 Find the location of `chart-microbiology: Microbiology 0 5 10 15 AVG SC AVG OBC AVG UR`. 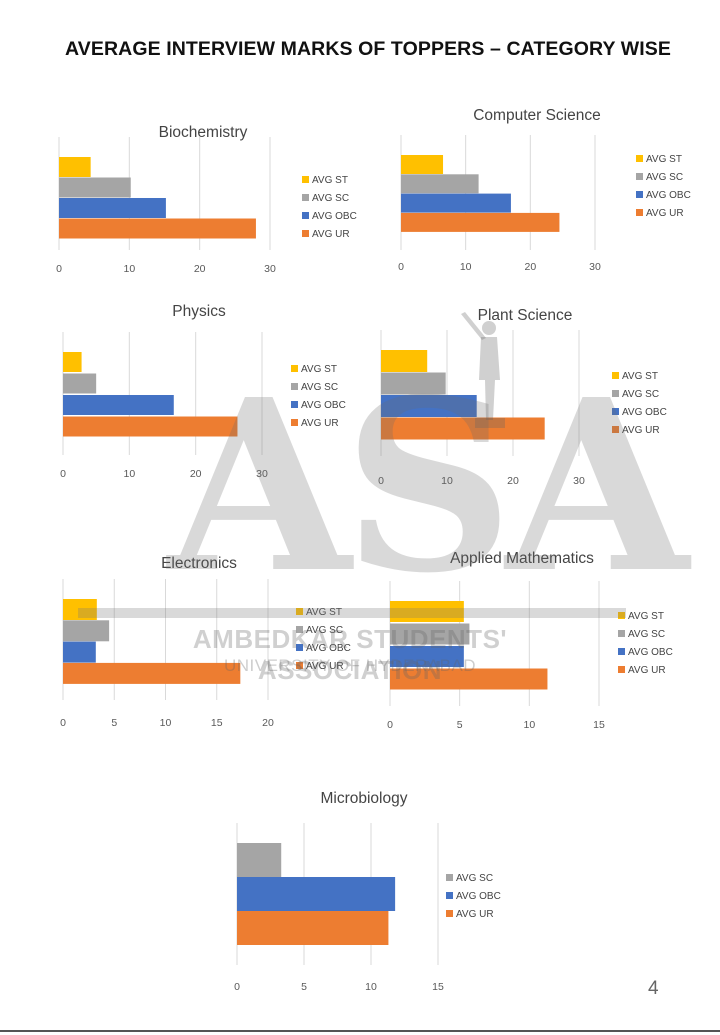

chart-microbiology: Microbiology 0 5 10 15 AVG SC AVG OBC AVG UR is located at coordinates (367, 891).